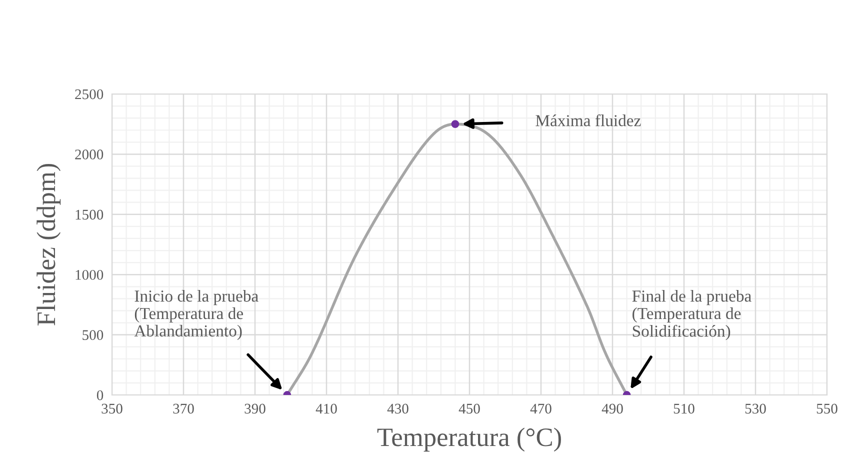 Image resolution: width=847 pixels, height=475 pixels. What do you see at coordinates (196, 315) in the screenshot?
I see `annotation: Inicio de la prueba (Temperatura de Ablandamiento)` at bounding box center [196, 315].